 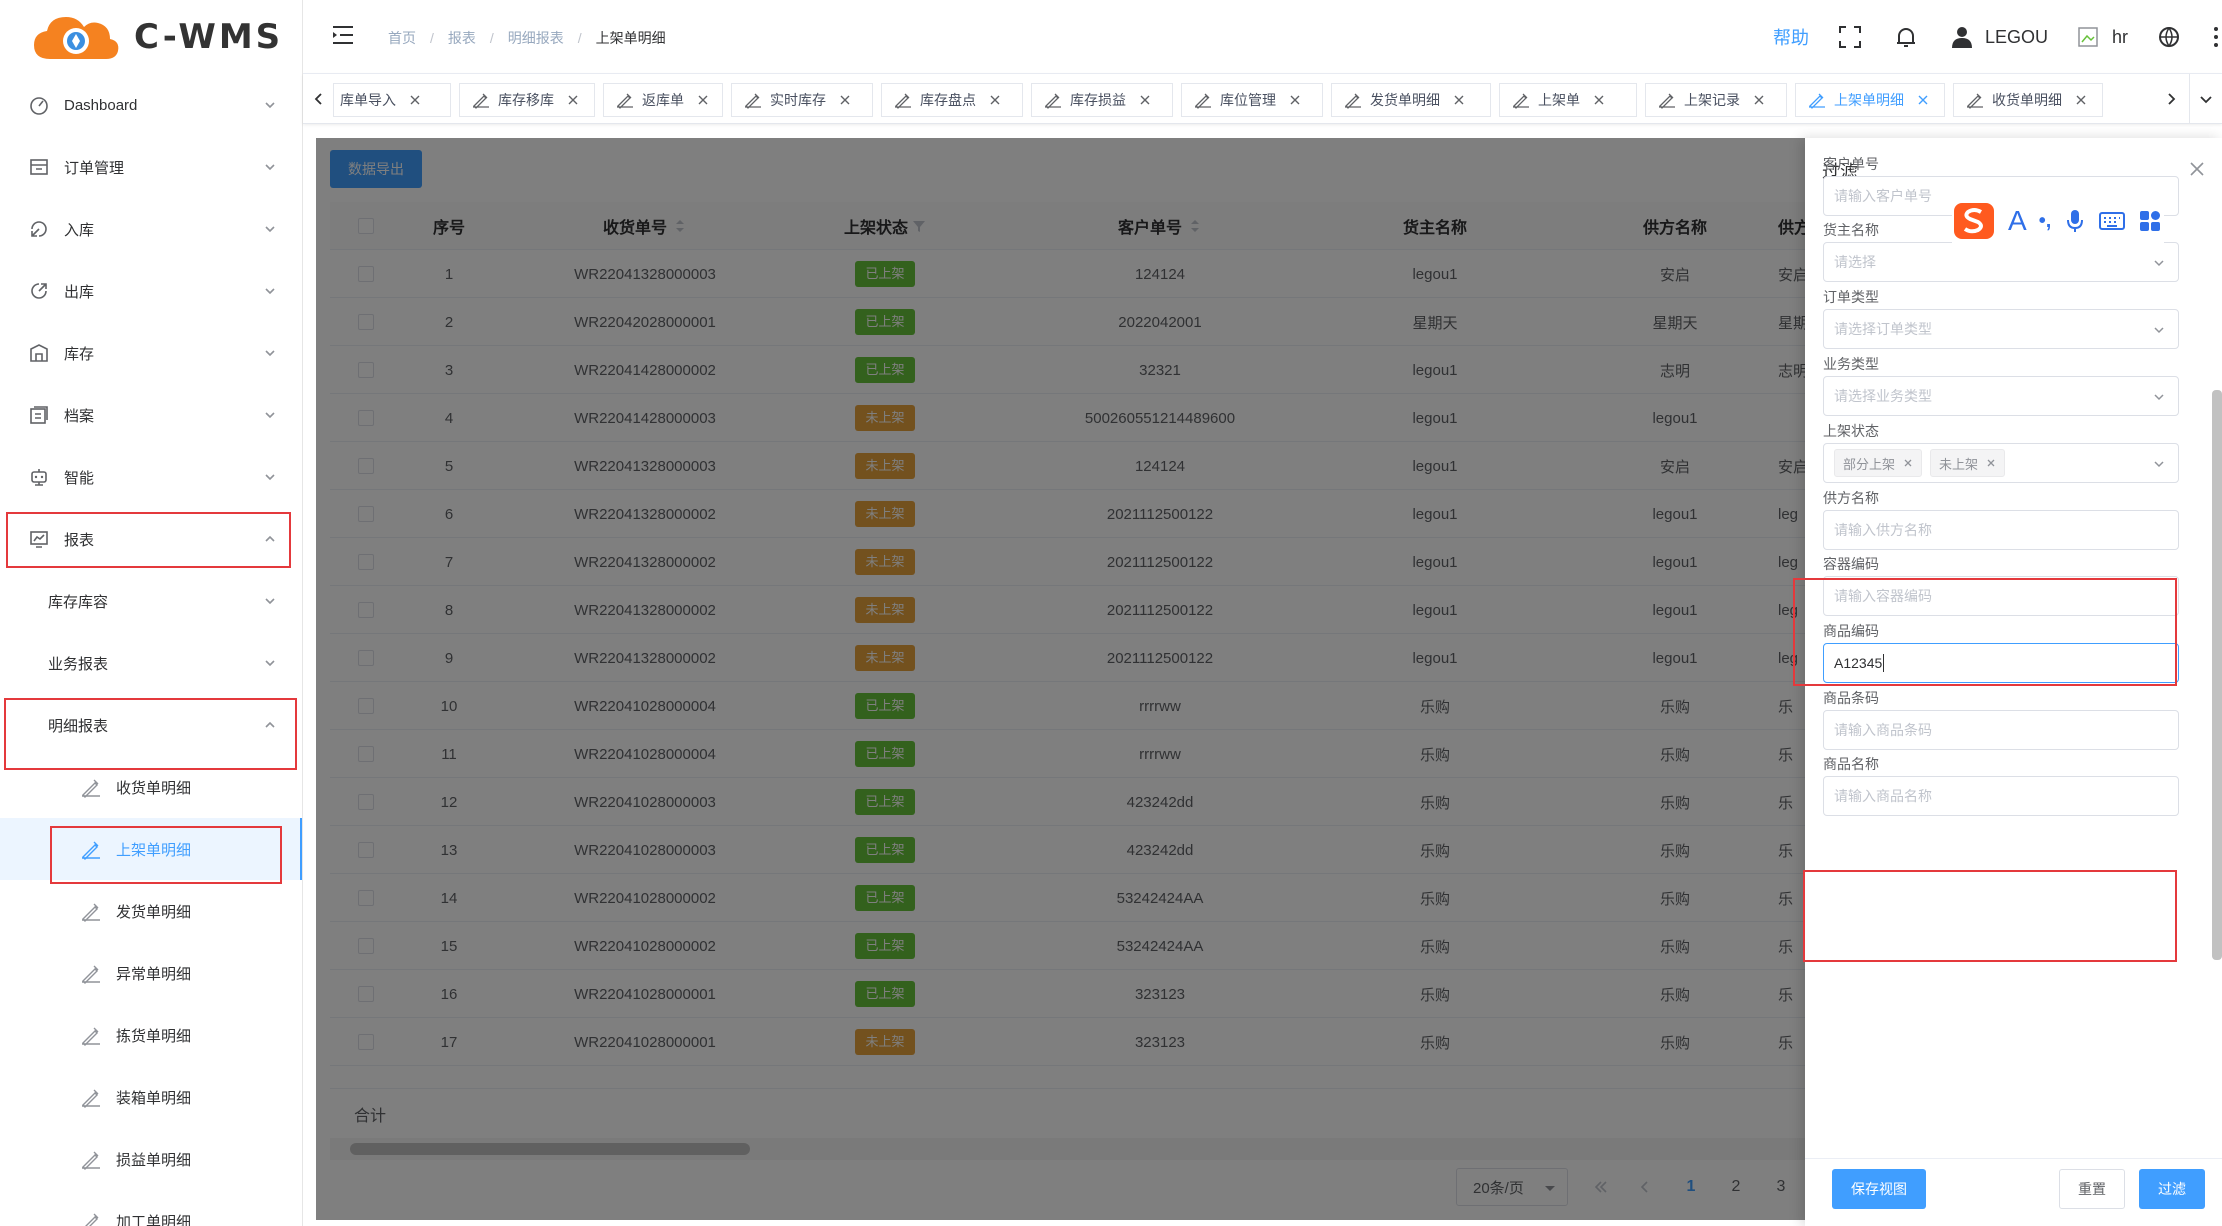 I want to click on fullscreen-icon, so click(x=1850, y=37).